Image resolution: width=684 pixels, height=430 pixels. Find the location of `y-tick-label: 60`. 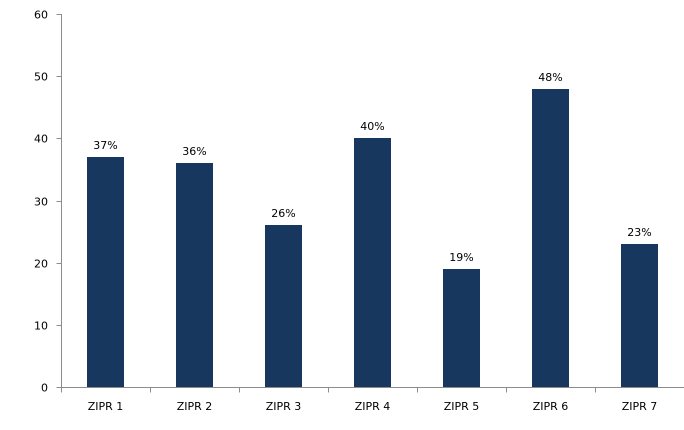

y-tick-label: 60 is located at coordinates (41, 15).